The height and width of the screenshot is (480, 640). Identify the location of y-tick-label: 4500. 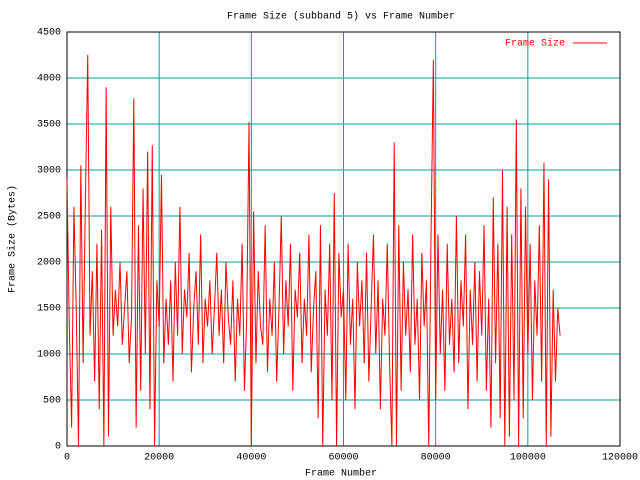
(49, 33).